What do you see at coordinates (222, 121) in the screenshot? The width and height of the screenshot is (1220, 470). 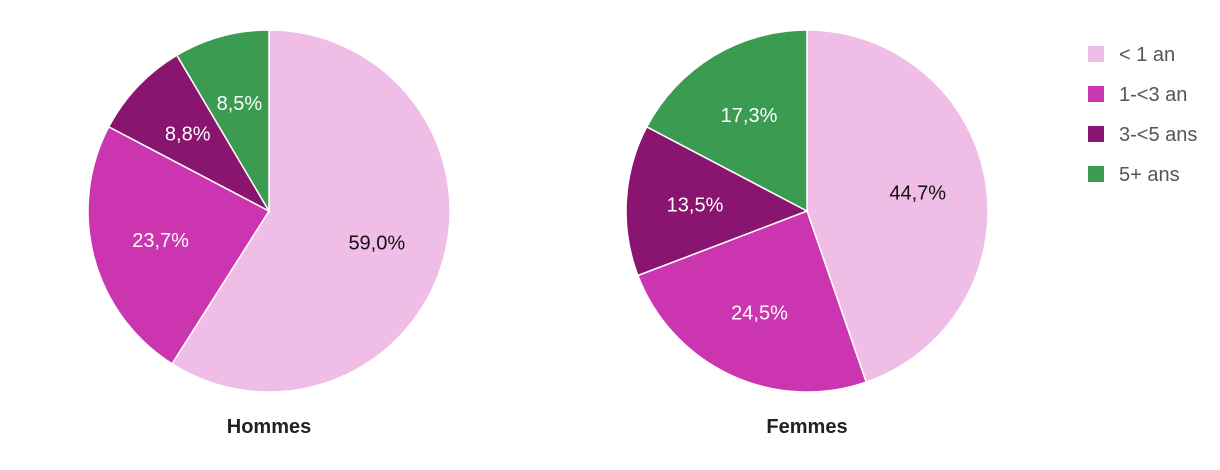 I see `pie-slice-hommes-5-plus` at bounding box center [222, 121].